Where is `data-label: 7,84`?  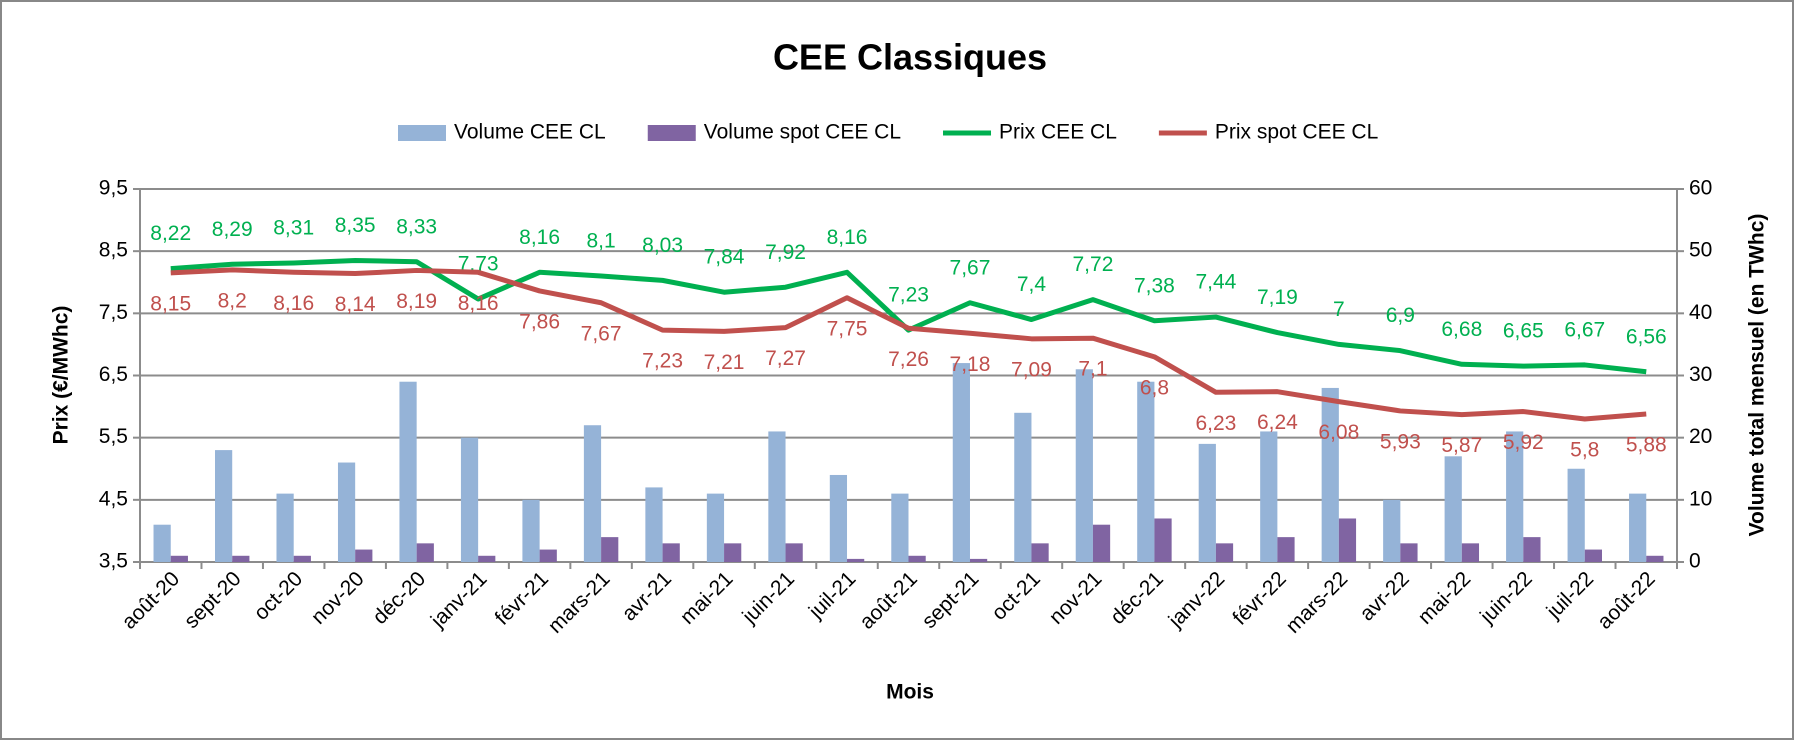
data-label: 7,84 is located at coordinates (724, 257).